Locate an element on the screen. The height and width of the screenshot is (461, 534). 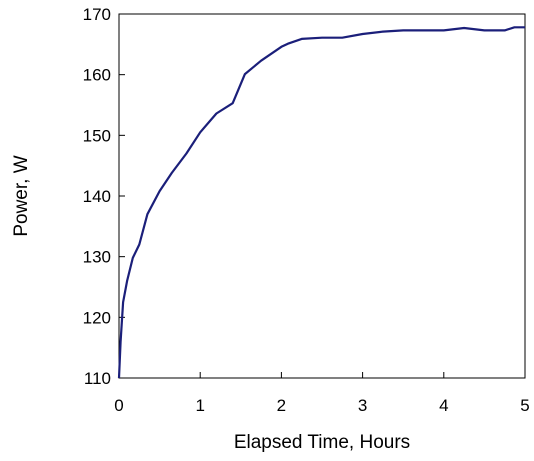
x-tick-label: 2 is located at coordinates (281, 405).